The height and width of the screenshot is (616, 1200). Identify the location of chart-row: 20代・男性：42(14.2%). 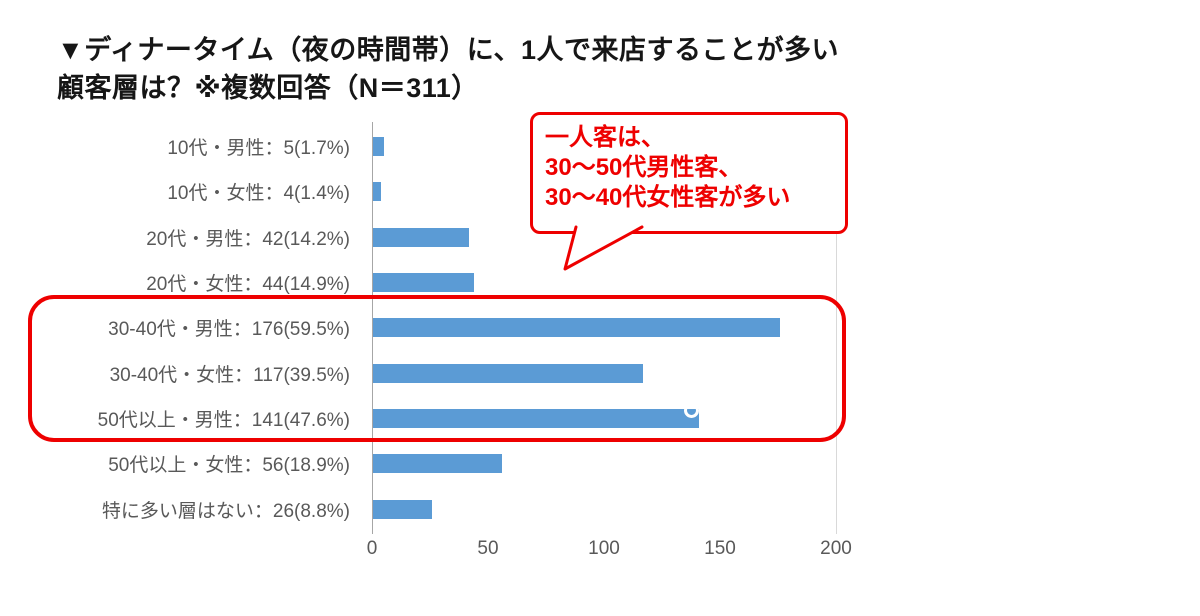
(600, 237).